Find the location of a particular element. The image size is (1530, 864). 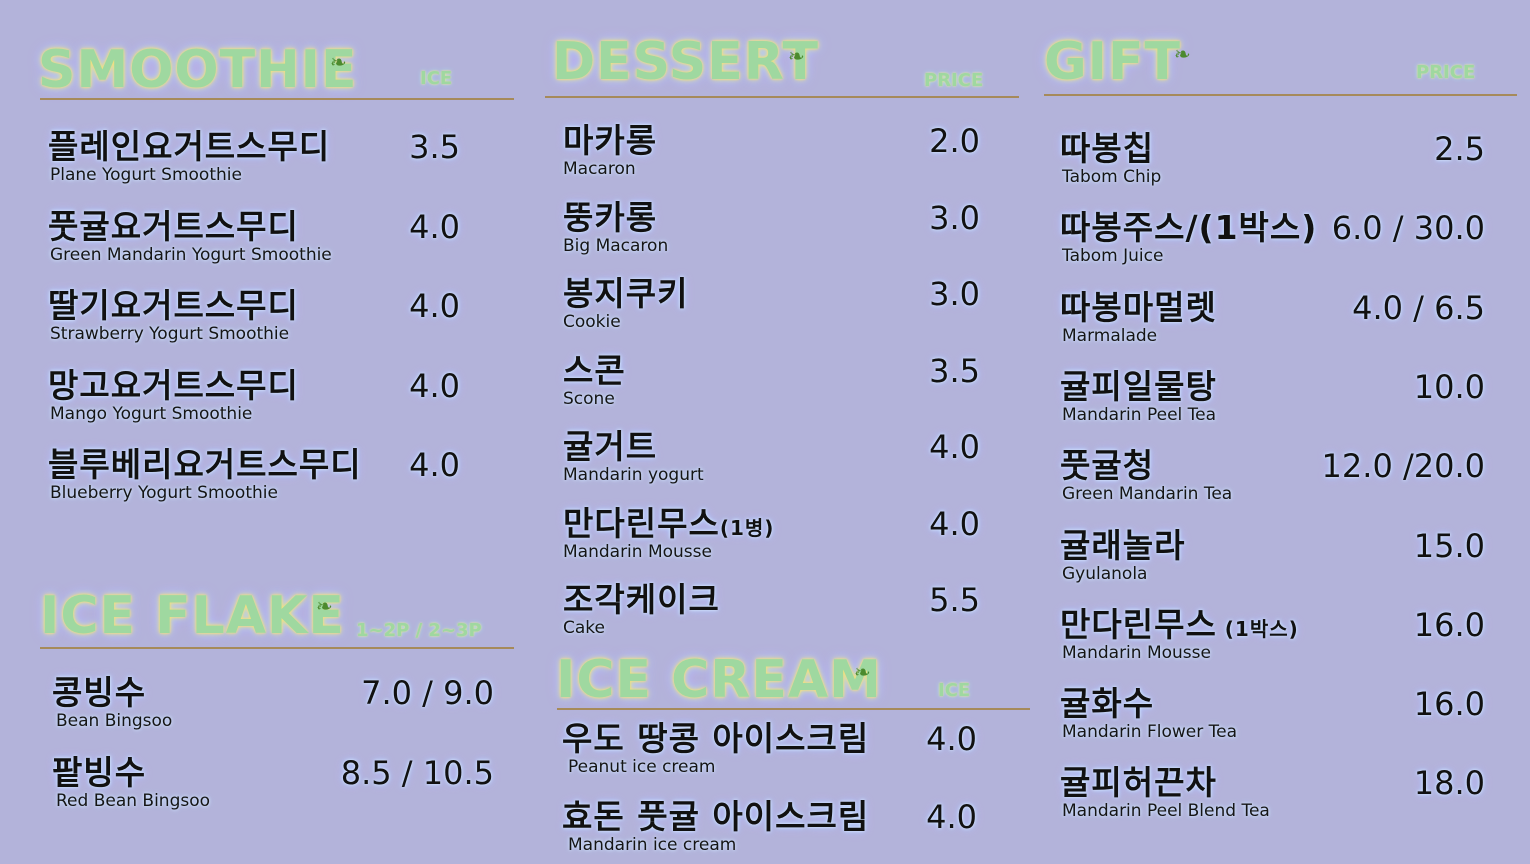

item-price: 12.0 /20.0 is located at coordinates (1403, 466).